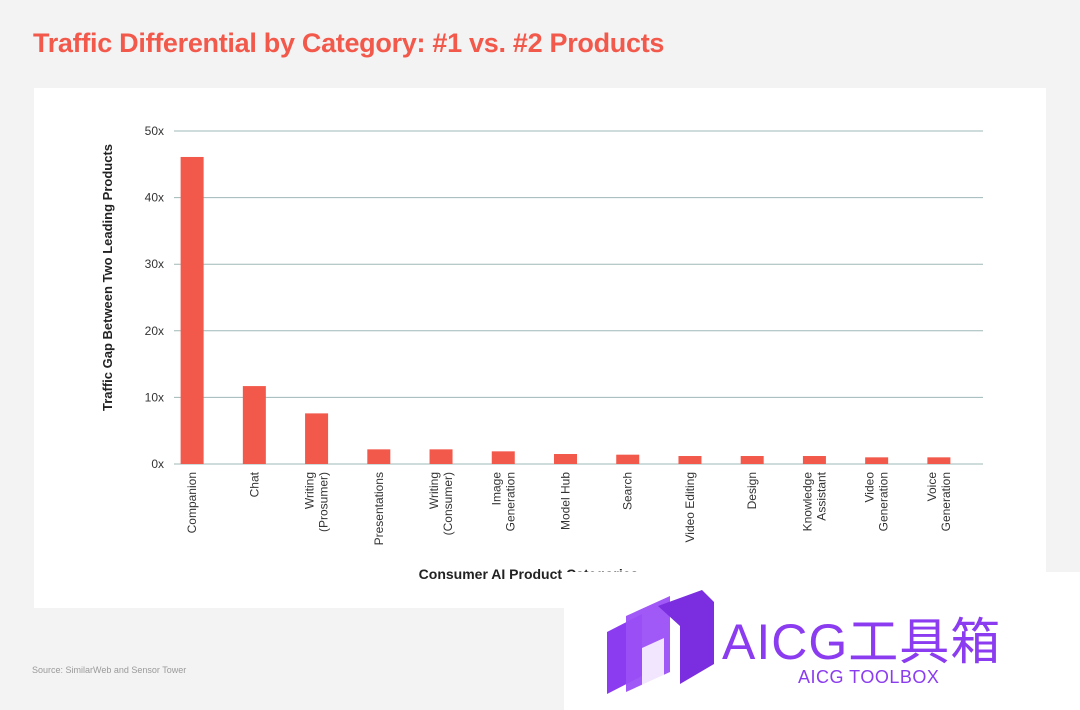 The width and height of the screenshot is (1080, 710). What do you see at coordinates (107, 277) in the screenshot?
I see `y-axis-label: Traffic Gap Between Two Leading Products` at bounding box center [107, 277].